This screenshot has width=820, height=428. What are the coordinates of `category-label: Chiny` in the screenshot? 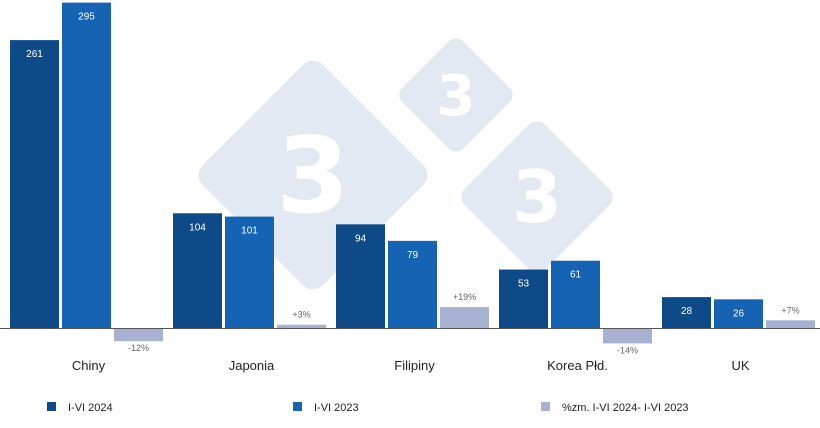 It's located at (89, 365).